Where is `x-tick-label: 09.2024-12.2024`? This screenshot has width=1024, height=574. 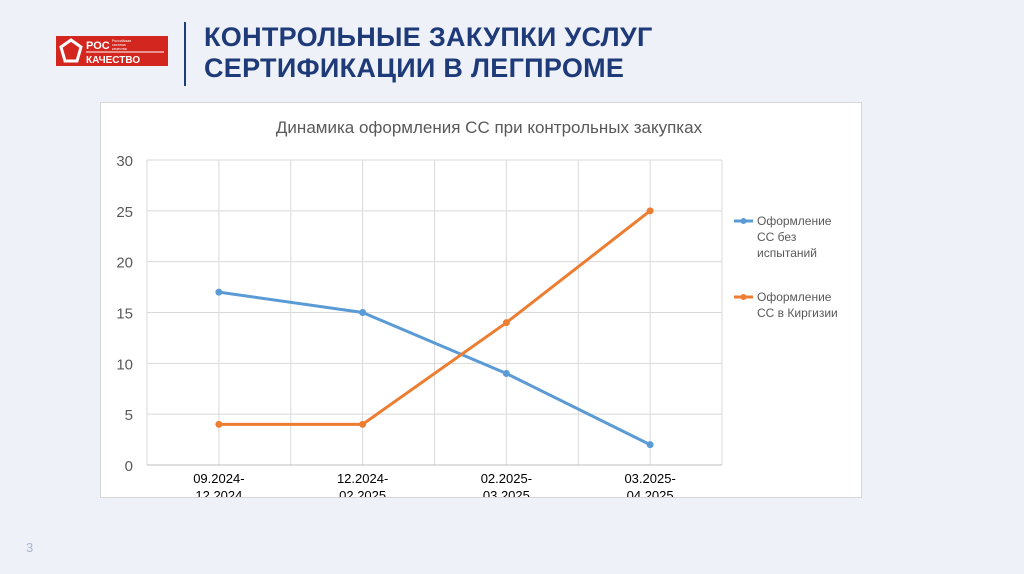 x-tick-label: 09.2024-12.2024 is located at coordinates (218, 484).